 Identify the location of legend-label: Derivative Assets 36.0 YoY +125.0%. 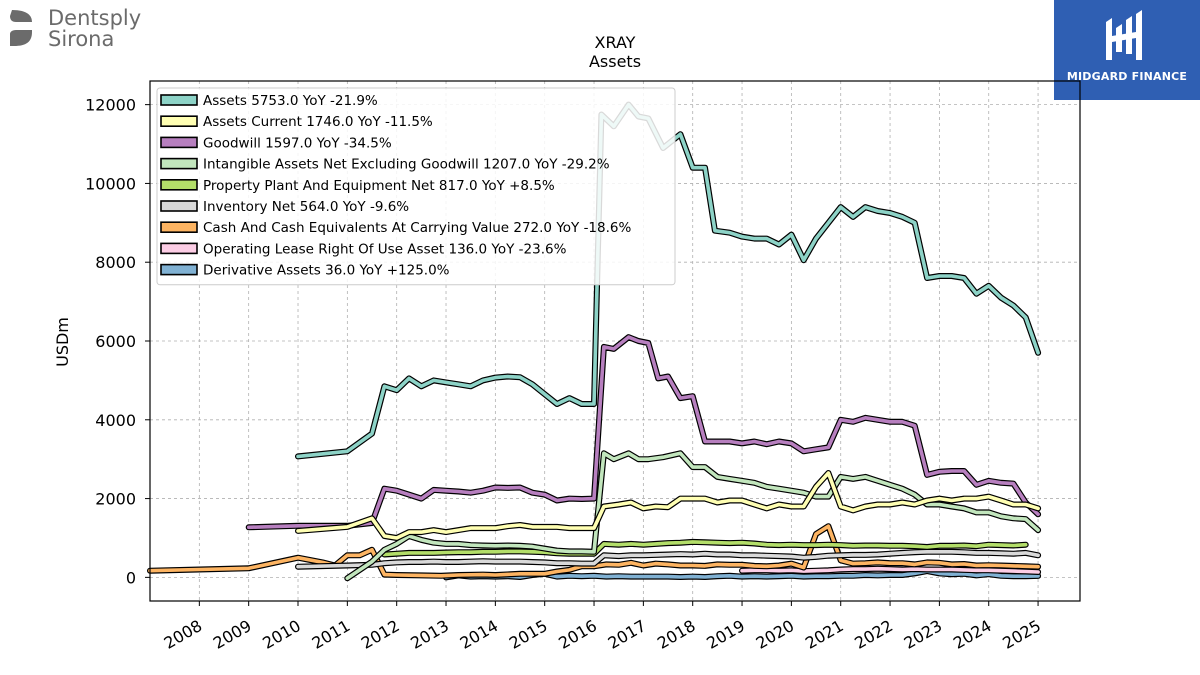
(326, 271).